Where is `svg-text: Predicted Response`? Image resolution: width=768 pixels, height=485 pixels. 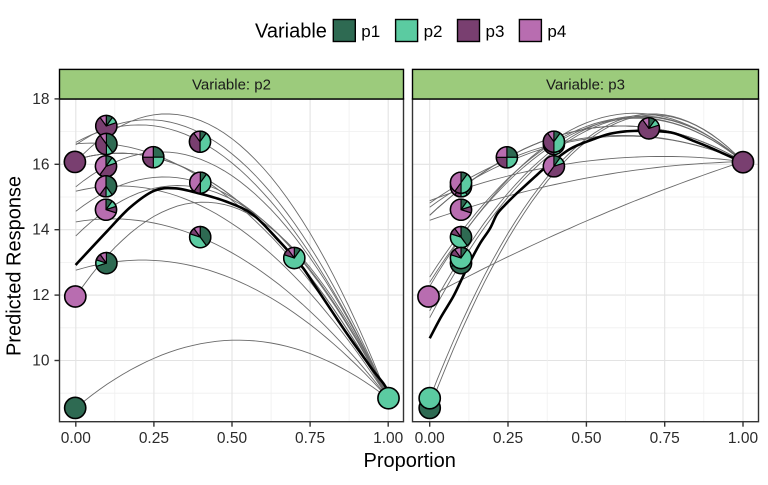
svg-text: Predicted Response is located at coordinates (15, 266).